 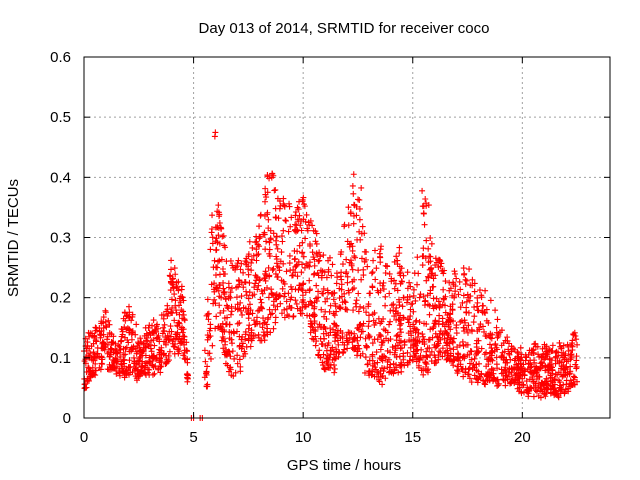 What do you see at coordinates (412, 437) in the screenshot?
I see `x-tick-label: 15` at bounding box center [412, 437].